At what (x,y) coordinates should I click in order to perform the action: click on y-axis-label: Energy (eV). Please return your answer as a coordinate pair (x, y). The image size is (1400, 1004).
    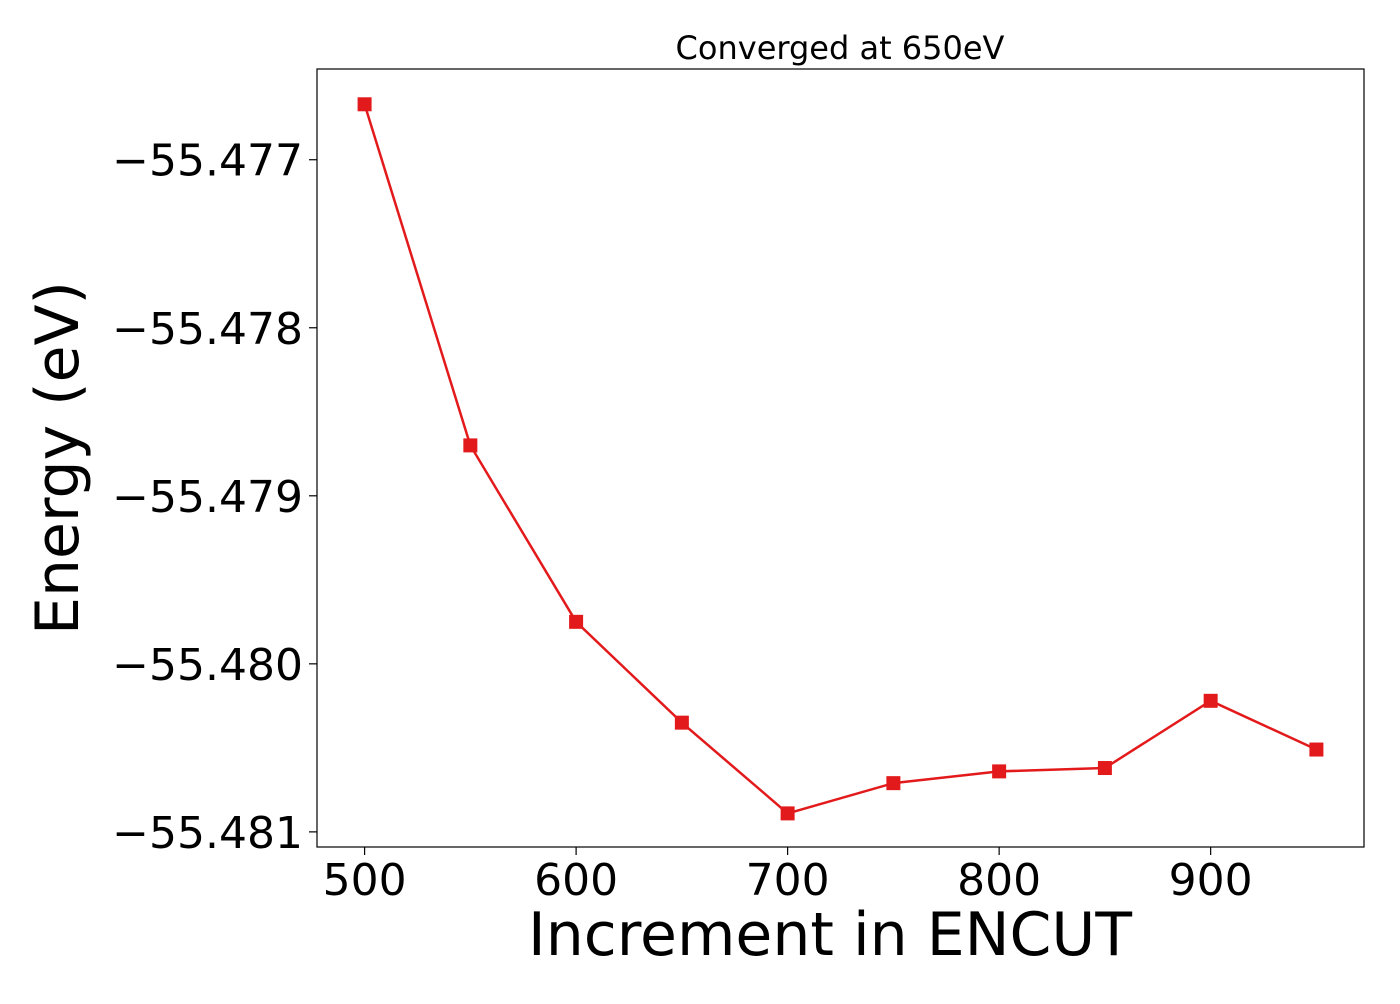
    Looking at the image, I should click on (58, 458).